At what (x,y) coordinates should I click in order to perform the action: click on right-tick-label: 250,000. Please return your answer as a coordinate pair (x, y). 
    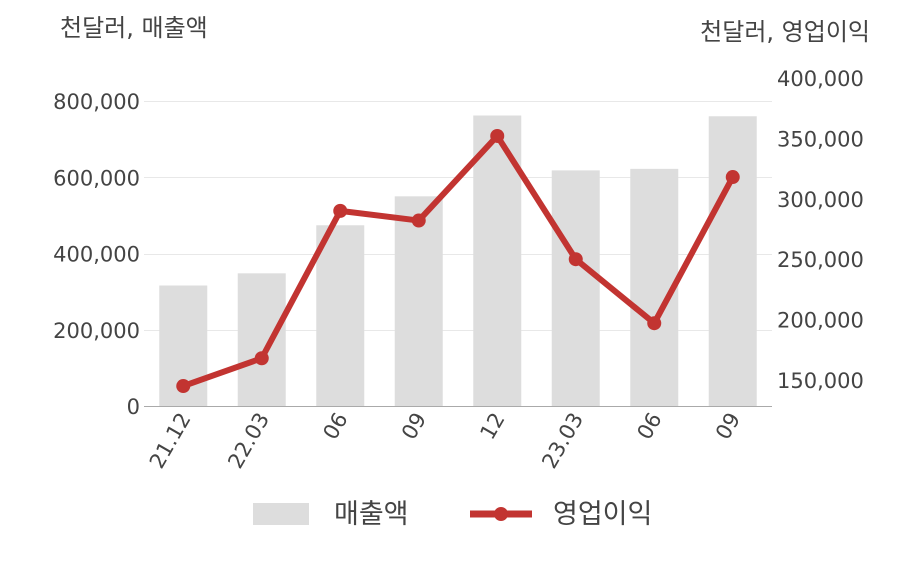
    Looking at the image, I should click on (820, 260).